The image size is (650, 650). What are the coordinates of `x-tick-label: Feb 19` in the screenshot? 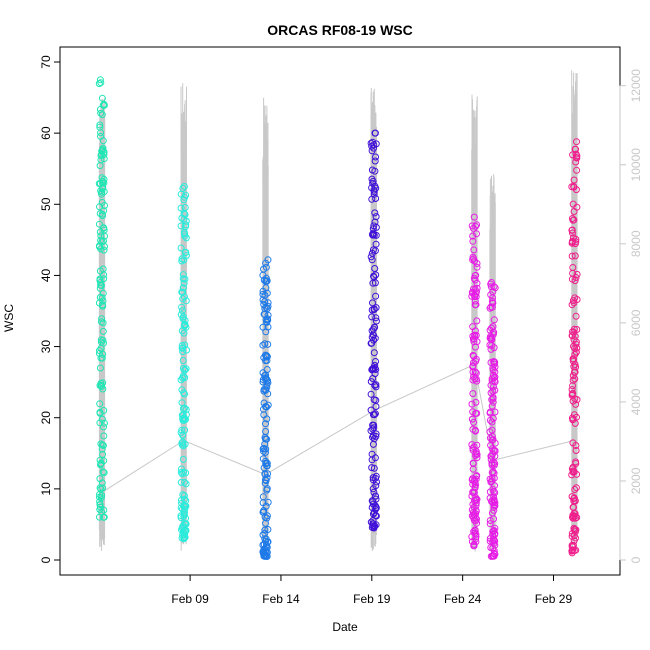 It's located at (372, 599).